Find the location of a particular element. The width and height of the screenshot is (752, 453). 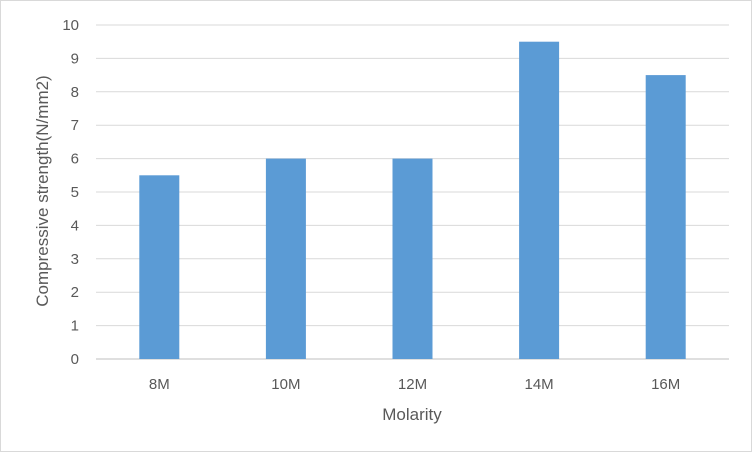

y-tick-label: 9 is located at coordinates (75, 58).